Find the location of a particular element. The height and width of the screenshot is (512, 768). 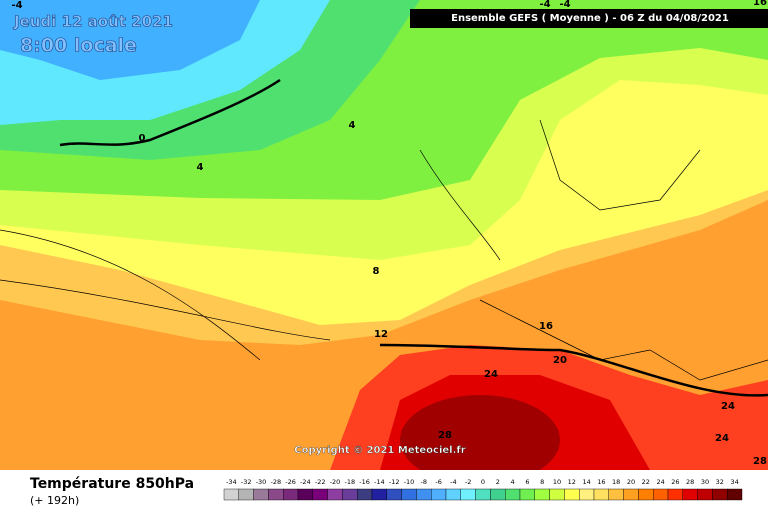

map-time: 8:00 locale is located at coordinates (78, 46).